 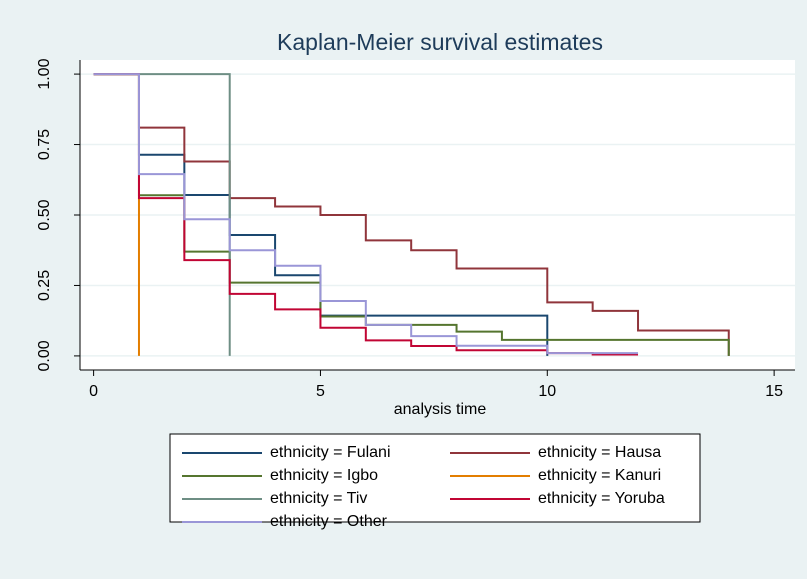 I want to click on y-tick-label: 0.50, so click(x=44, y=214).